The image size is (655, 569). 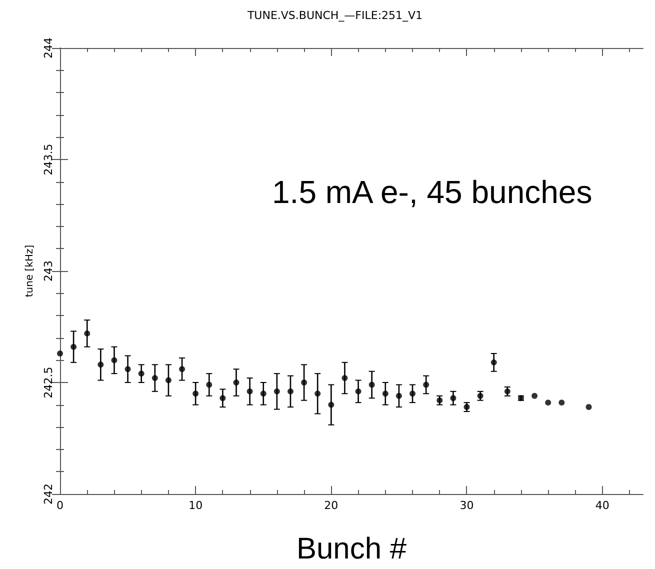 I want to click on y-tick-label: 242.5, so click(x=48, y=382).